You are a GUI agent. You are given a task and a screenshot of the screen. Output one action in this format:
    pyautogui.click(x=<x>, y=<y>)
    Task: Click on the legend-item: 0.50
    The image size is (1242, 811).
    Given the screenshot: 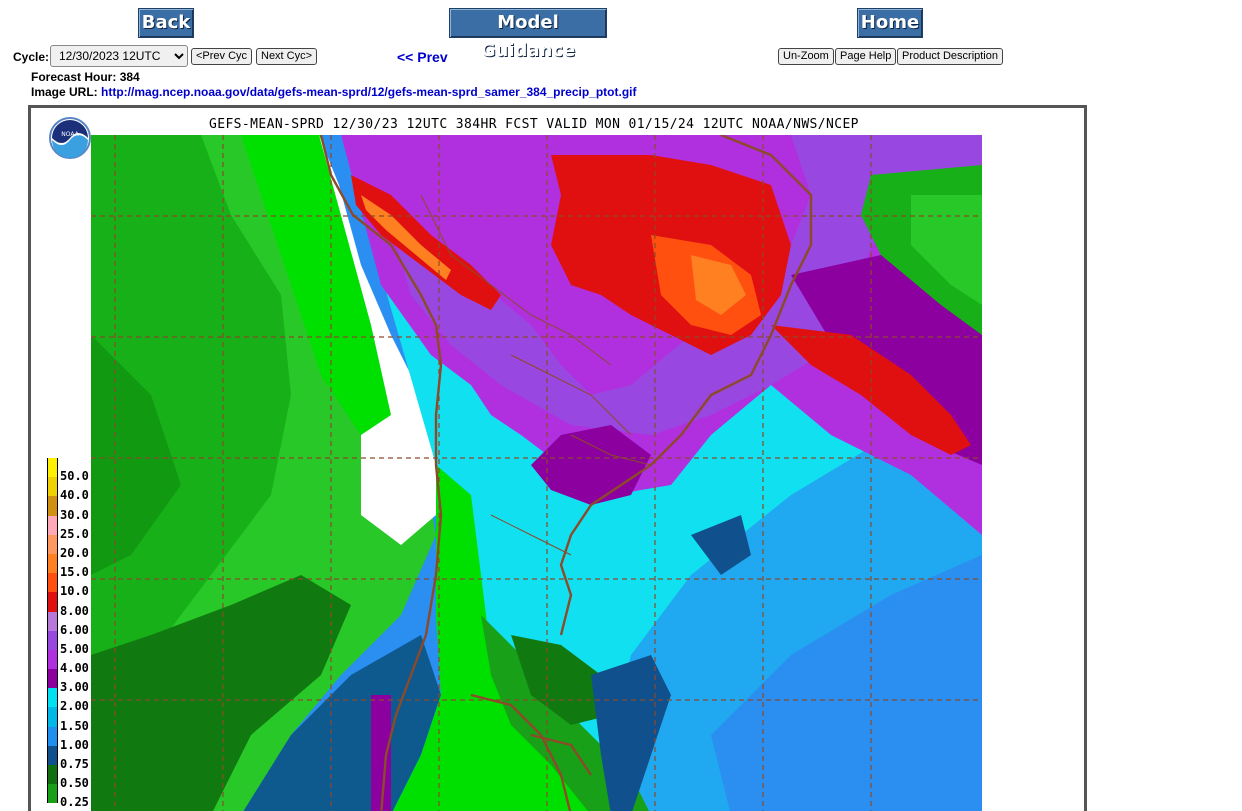 What is the action you would take?
    pyautogui.click(x=77, y=777)
    